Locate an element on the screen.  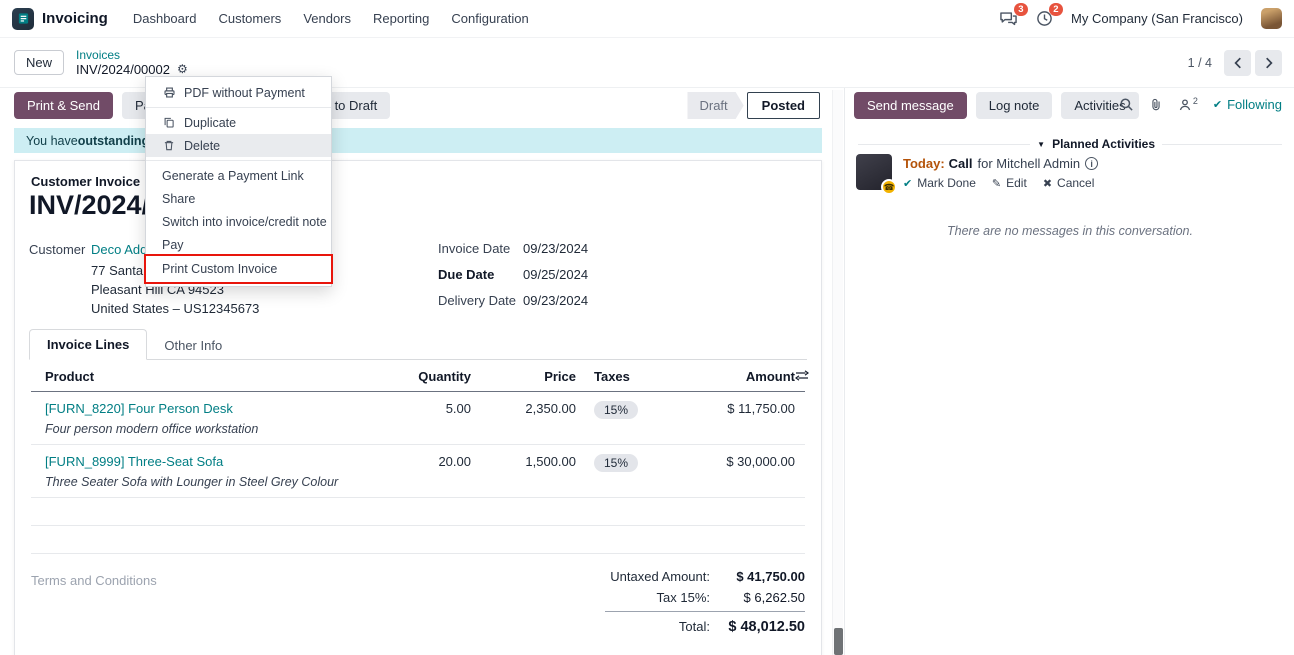
statusbar: Draft Posted is located at coordinates (753, 105).